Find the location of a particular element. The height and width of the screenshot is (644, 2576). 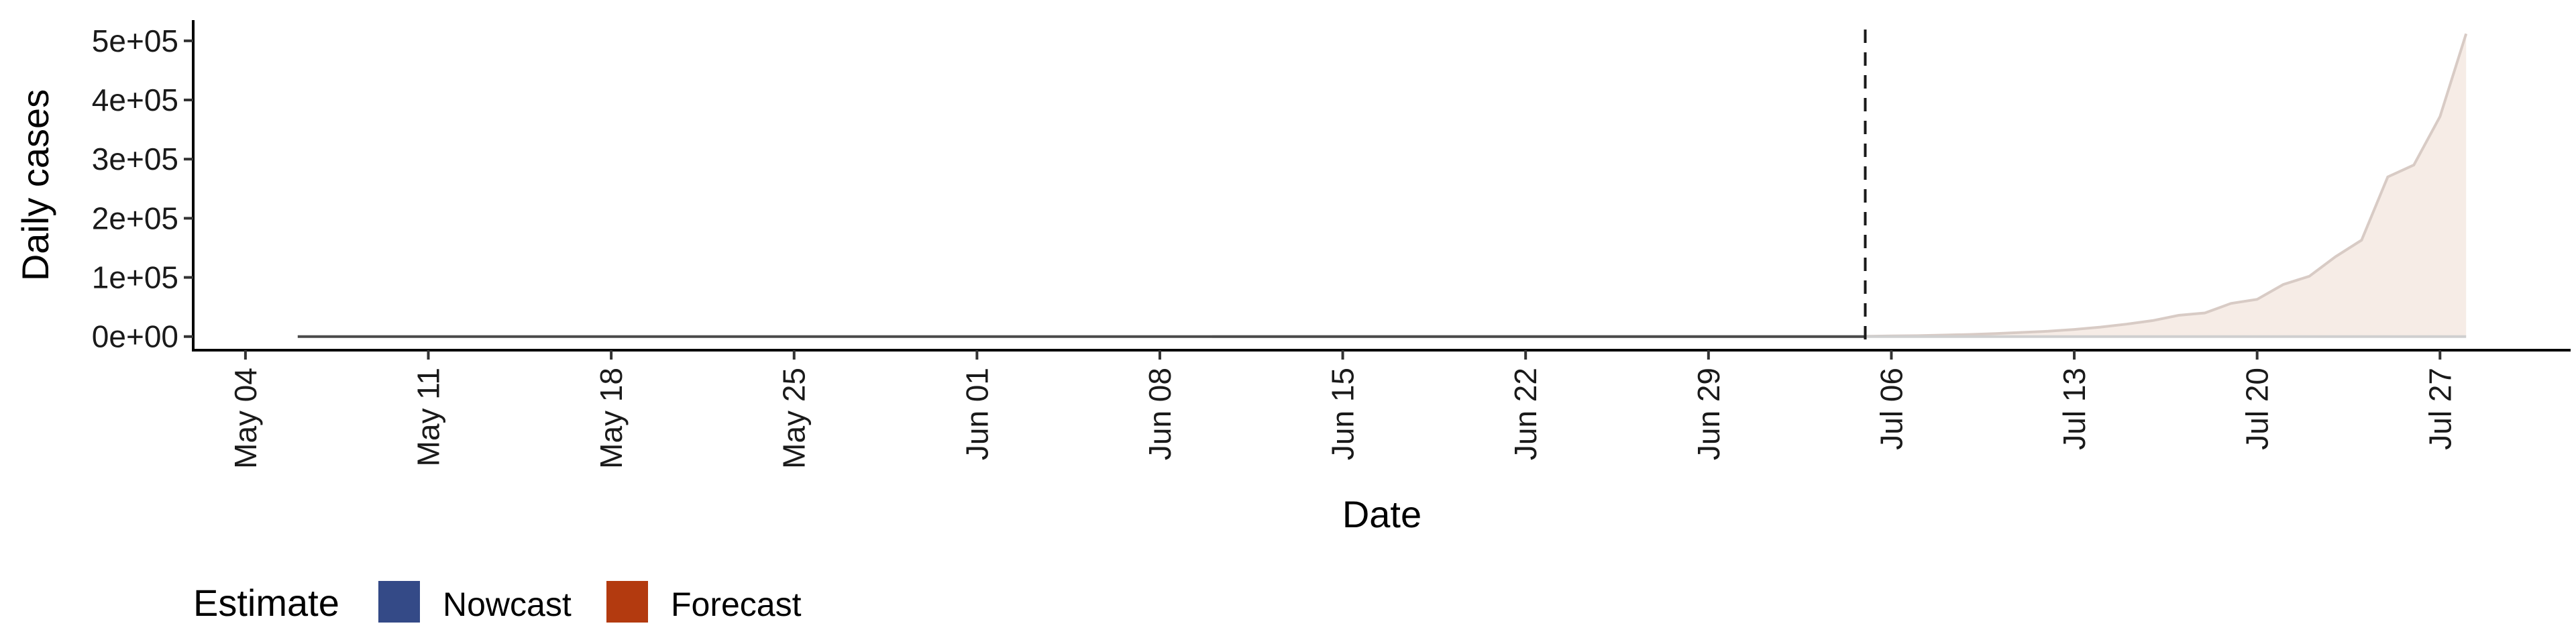

y-tick-label: 0e+00 is located at coordinates (135, 336).